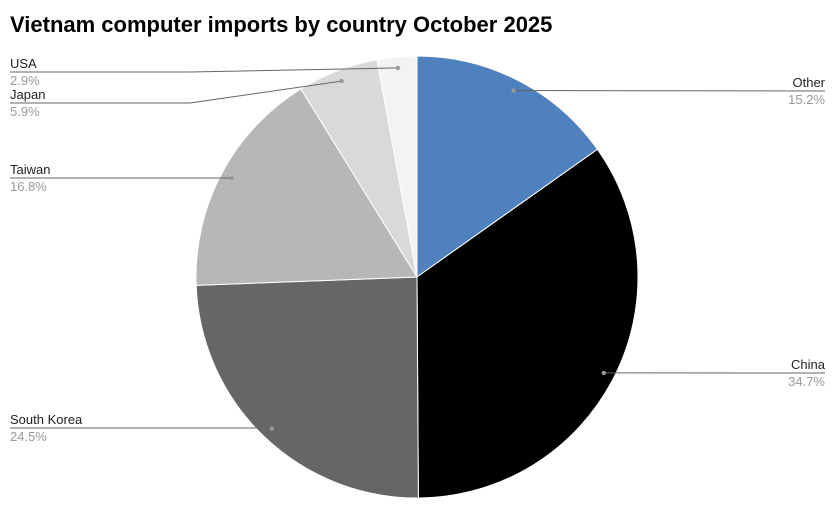 This screenshot has width=836, height=506. I want to click on label-china: China 34.7%, so click(713, 373).